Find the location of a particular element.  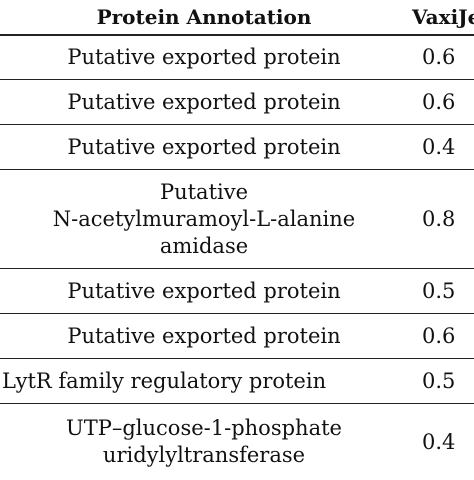

header-vaxijen: VaxiJen is located at coordinates (443, 16).